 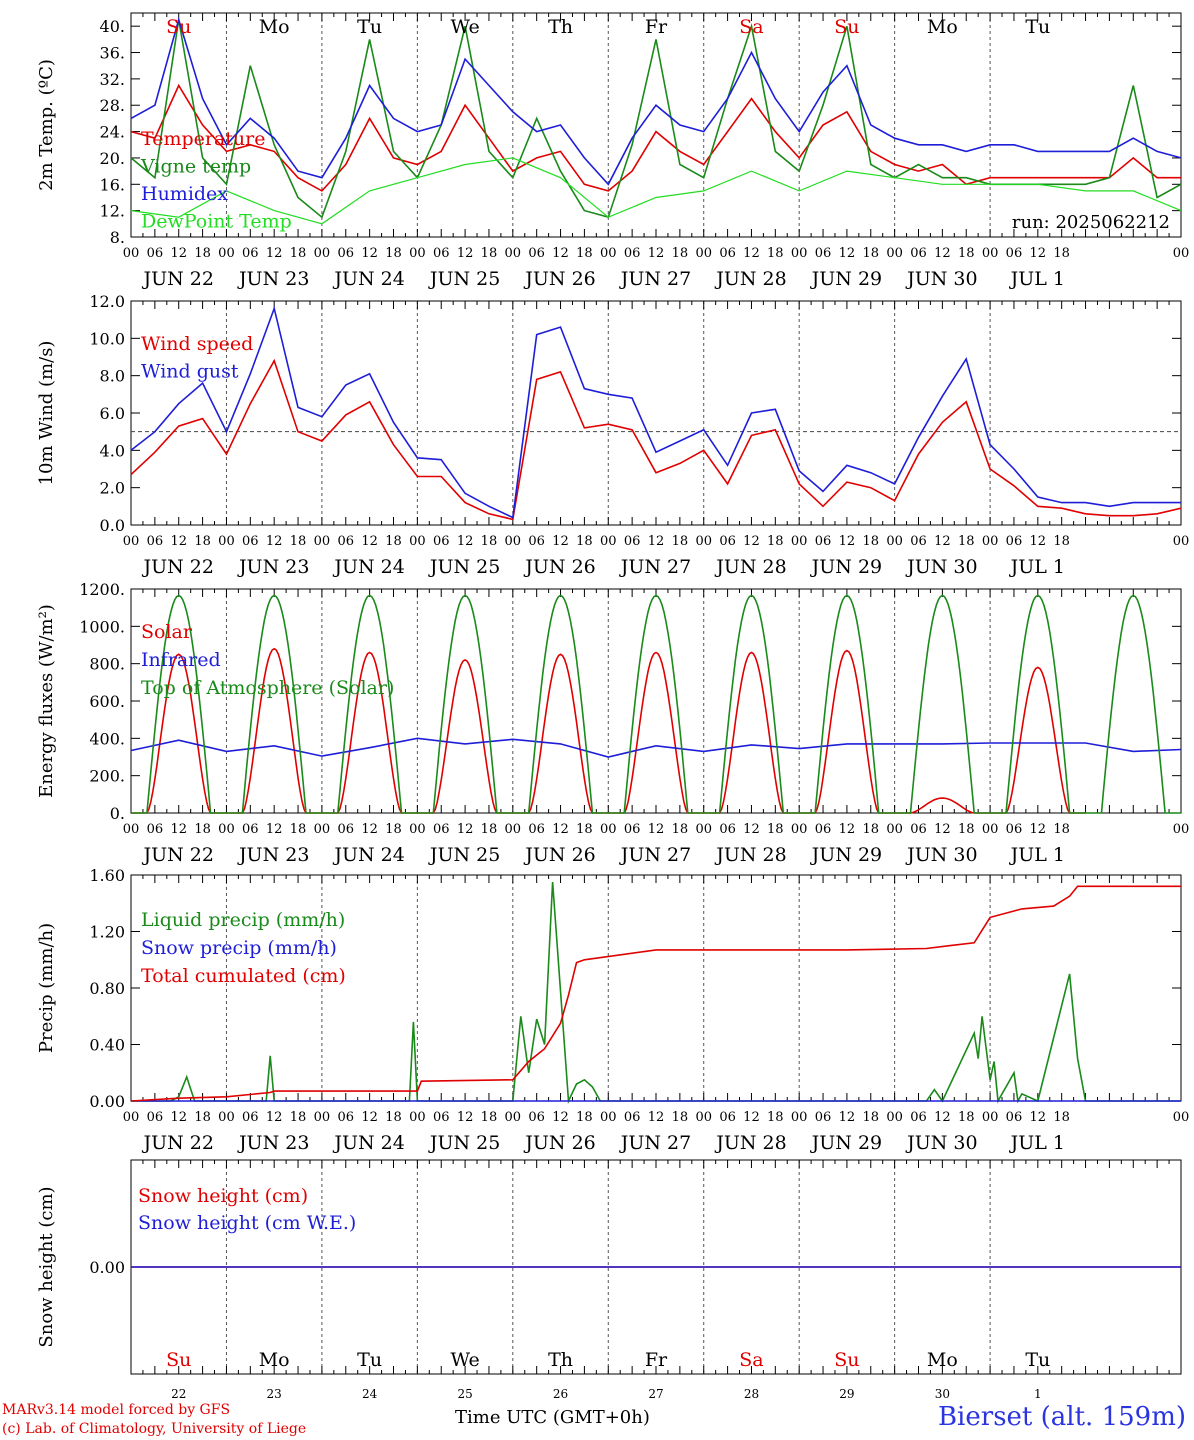 What do you see at coordinates (369, 27) in the screenshot?
I see `day-name: Tu` at bounding box center [369, 27].